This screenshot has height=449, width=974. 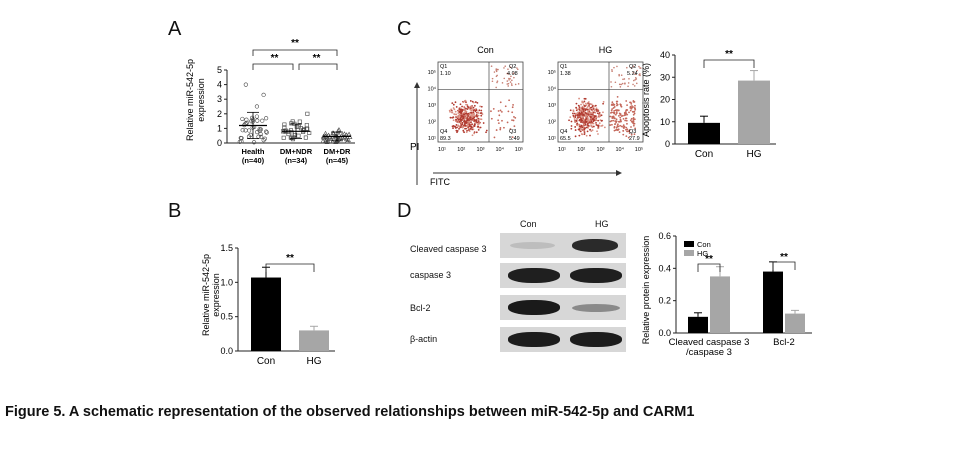 I want to click on panel-c-ytick-label: 30, so click(x=665, y=77).